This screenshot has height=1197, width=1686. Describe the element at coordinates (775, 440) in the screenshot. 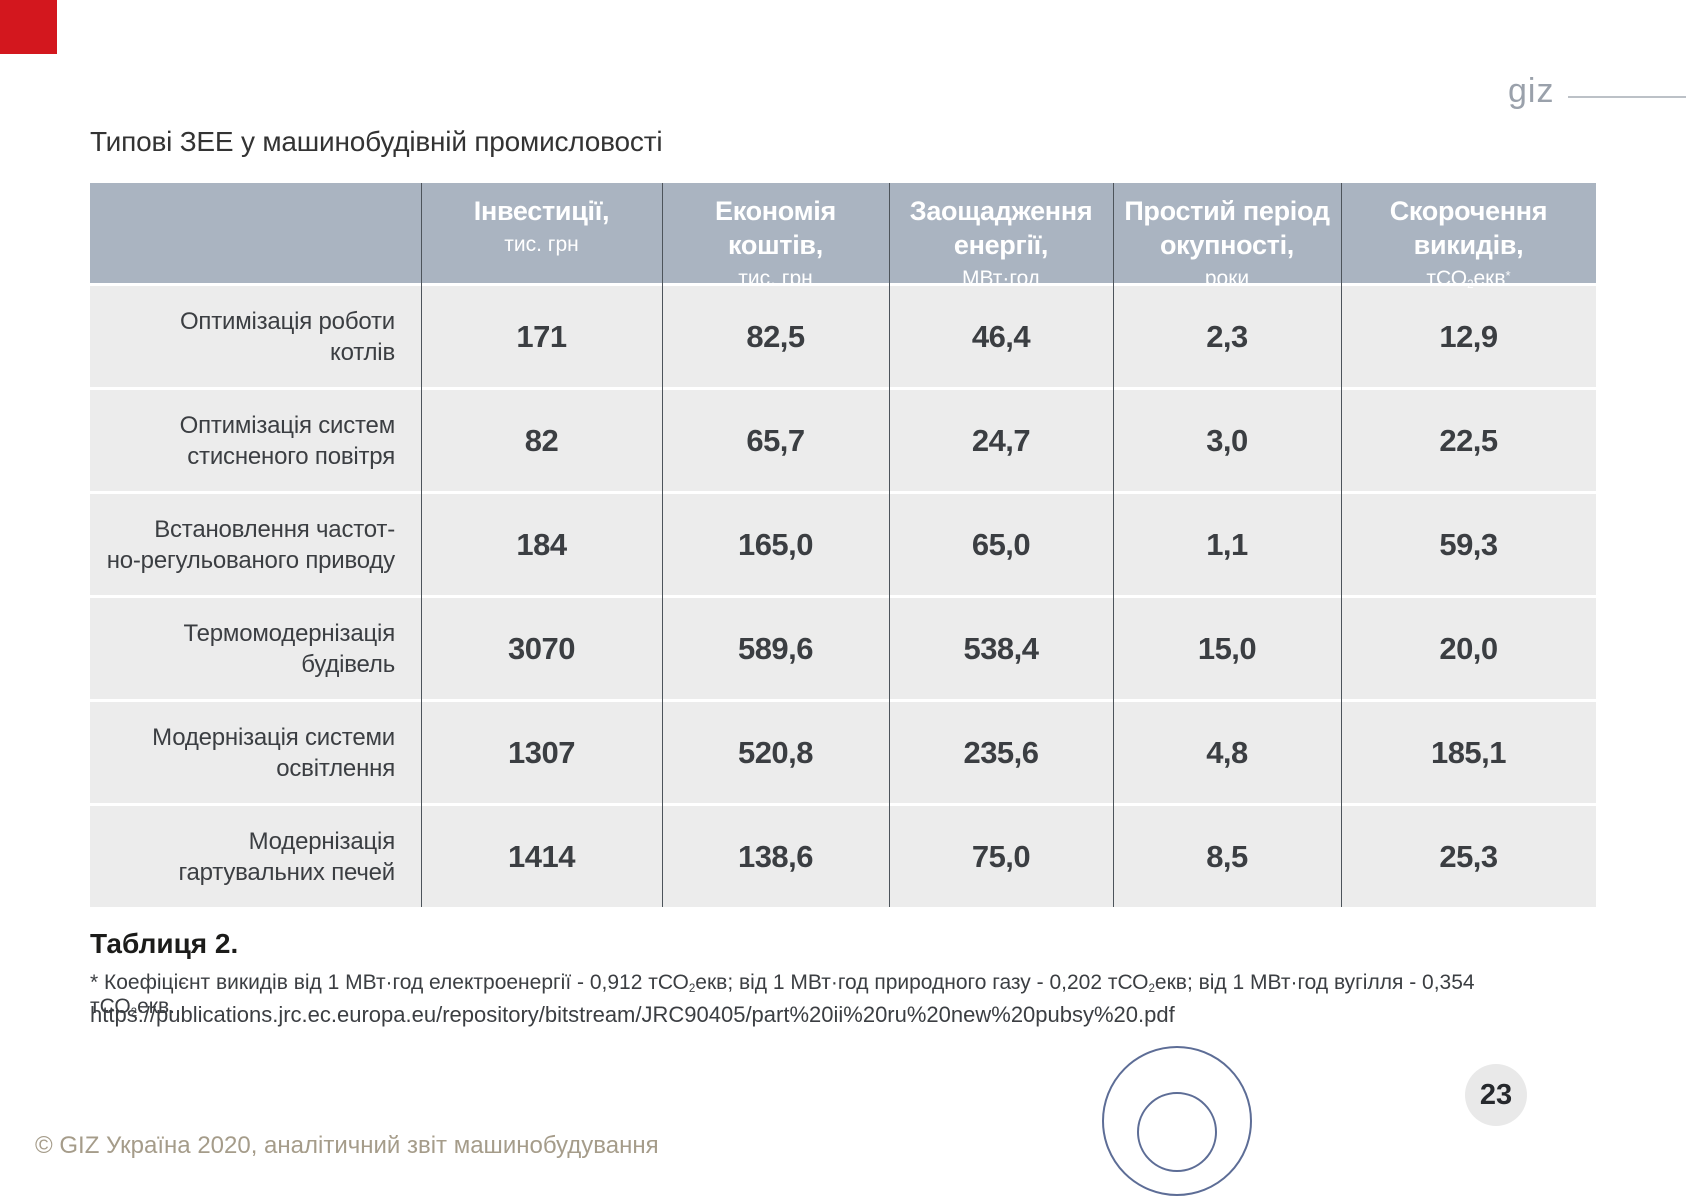

I see `cell-value: 65,7` at that location.